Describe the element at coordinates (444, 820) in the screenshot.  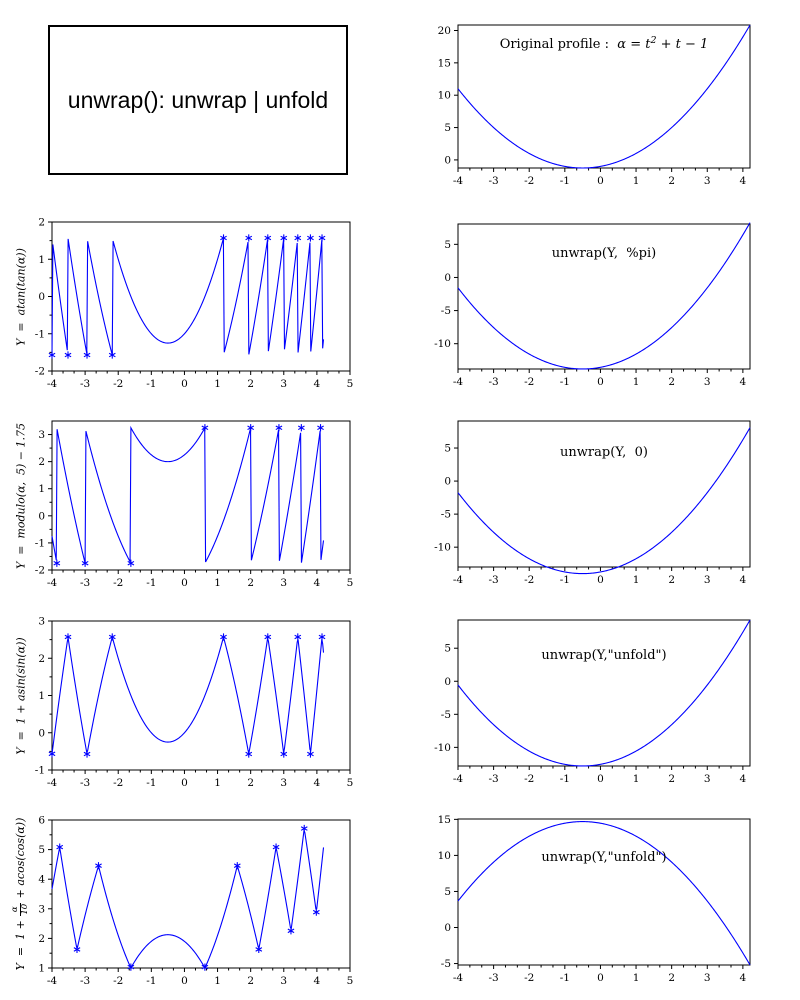
I see `y-tick-label: 15` at that location.